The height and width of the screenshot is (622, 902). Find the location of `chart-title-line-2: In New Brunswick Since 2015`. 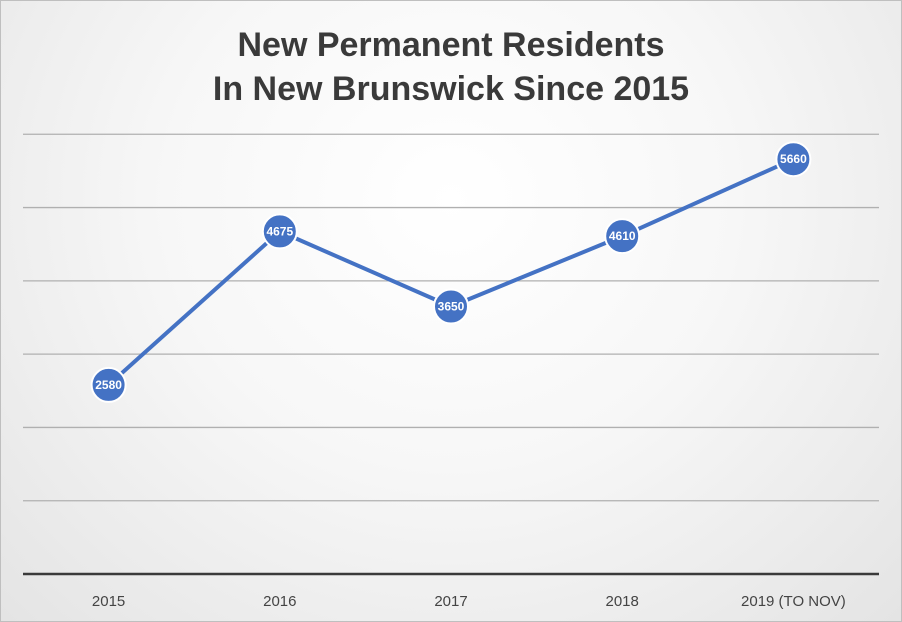

chart-title-line-2: In New Brunswick Since 2015 is located at coordinates (451, 89).